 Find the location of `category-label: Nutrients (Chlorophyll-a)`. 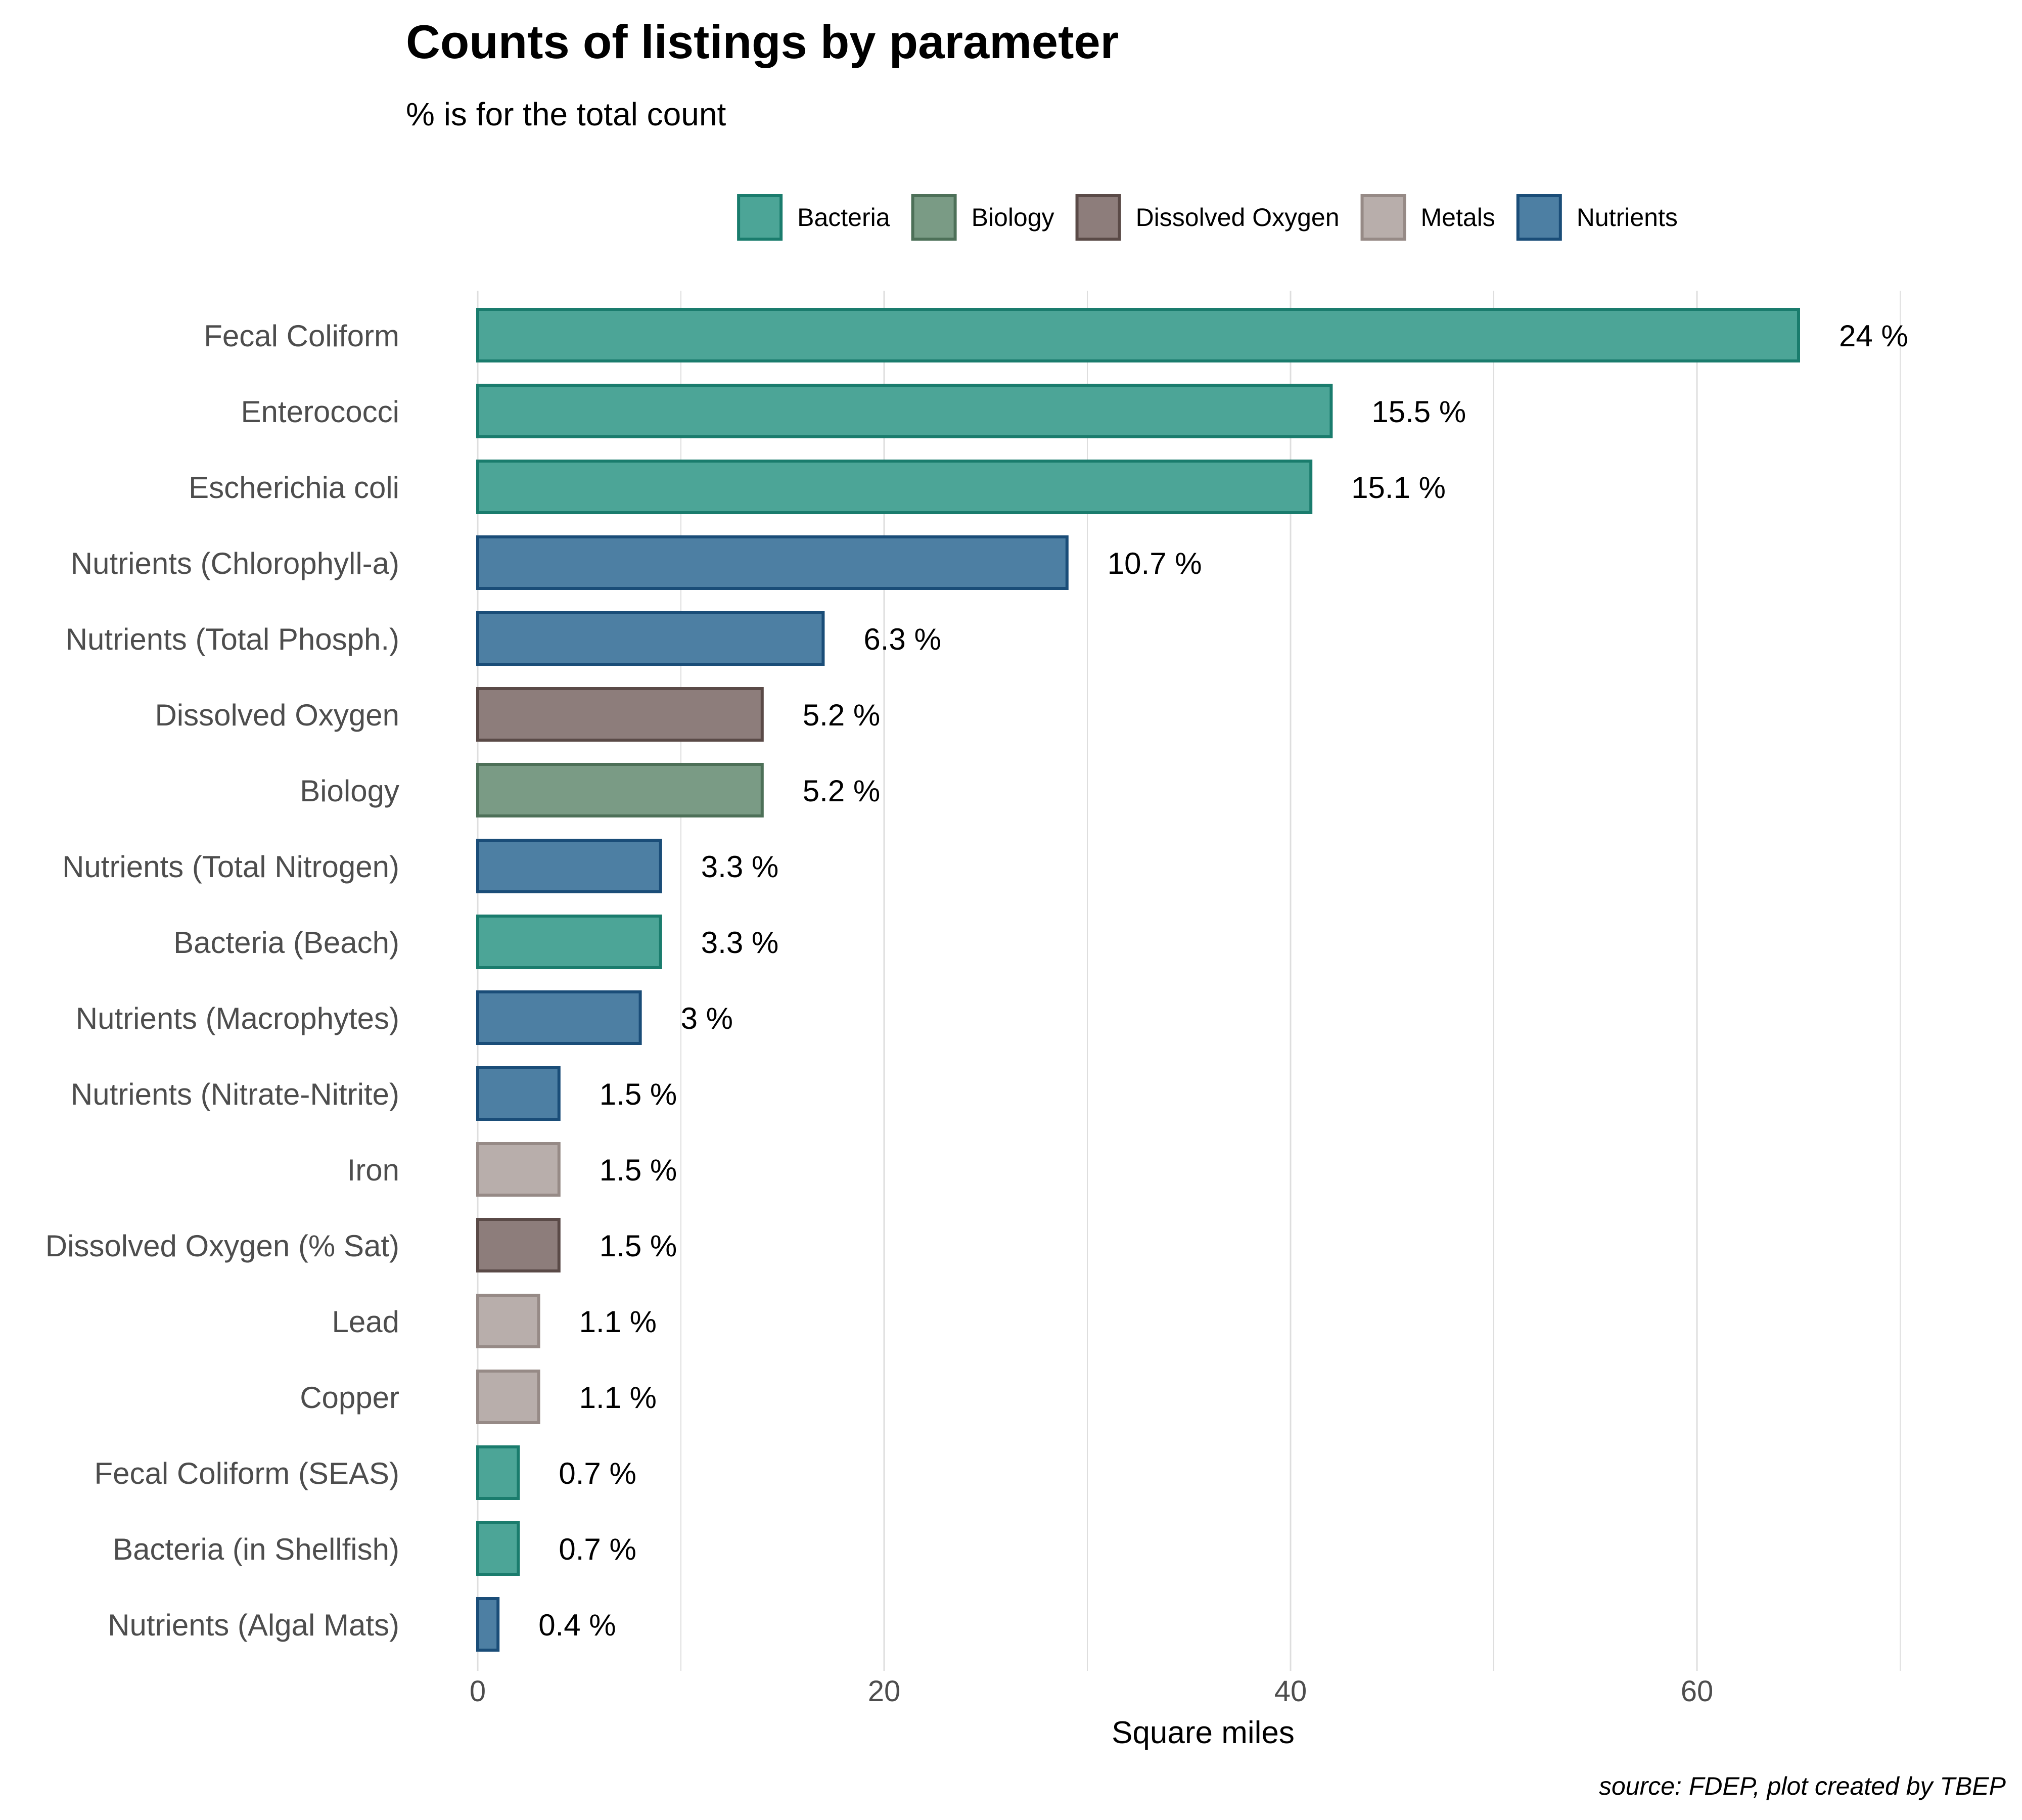

category-label: Nutrients (Chlorophyll-a) is located at coordinates (235, 563).